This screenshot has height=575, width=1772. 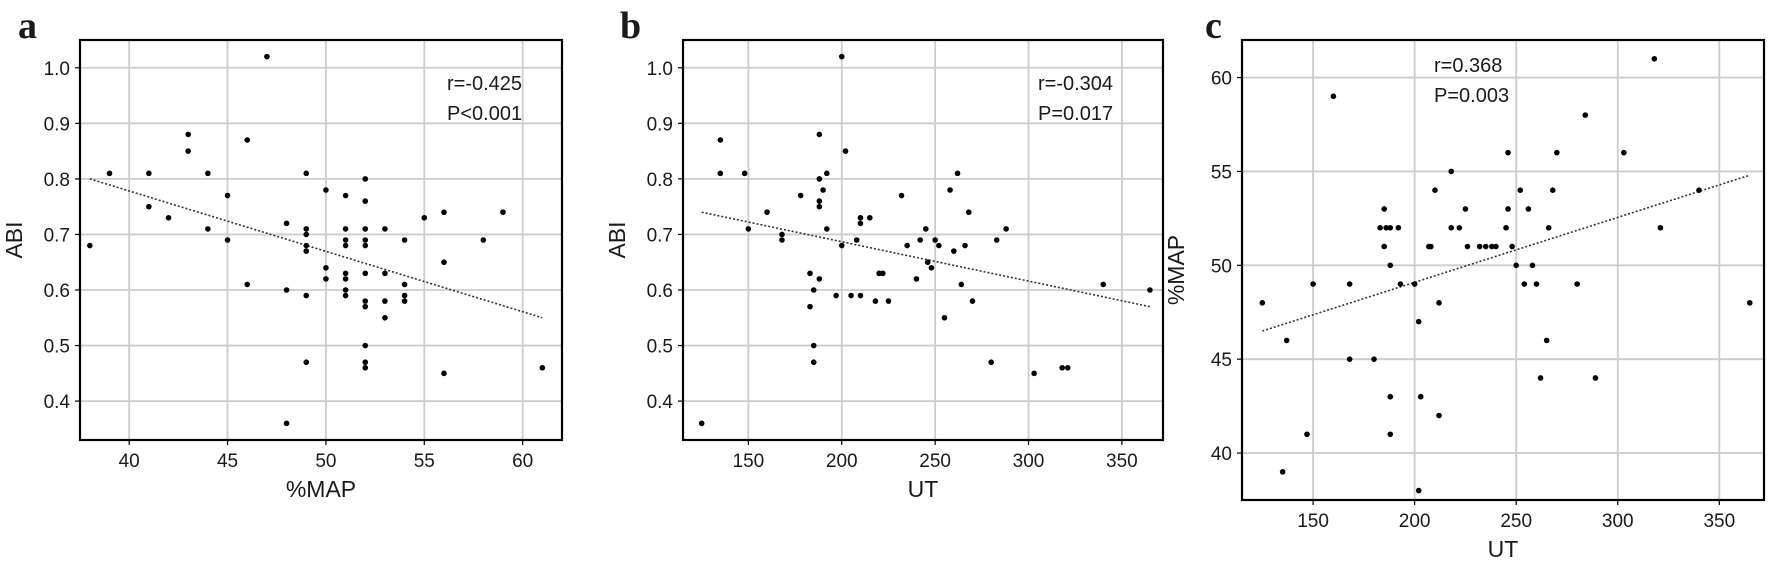 I want to click on x-tick-label: 350, so click(x=1122, y=461).